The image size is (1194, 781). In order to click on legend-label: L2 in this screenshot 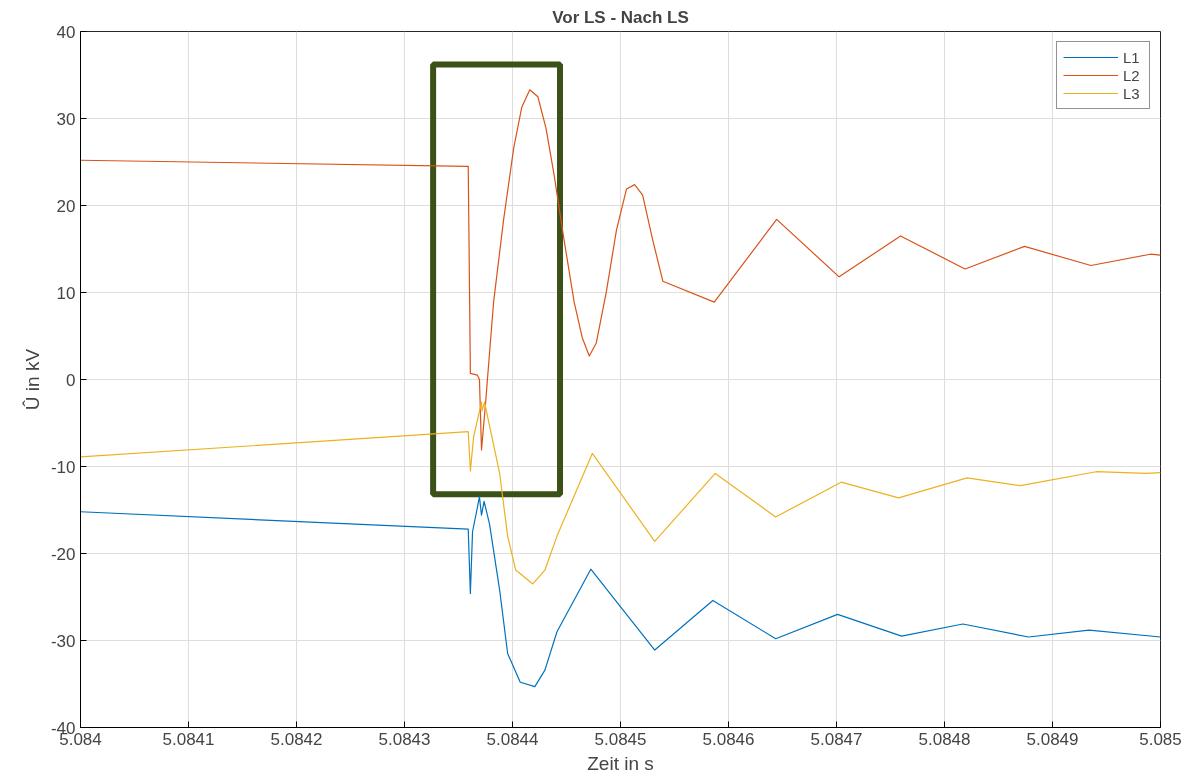, I will do `click(1132, 75)`.